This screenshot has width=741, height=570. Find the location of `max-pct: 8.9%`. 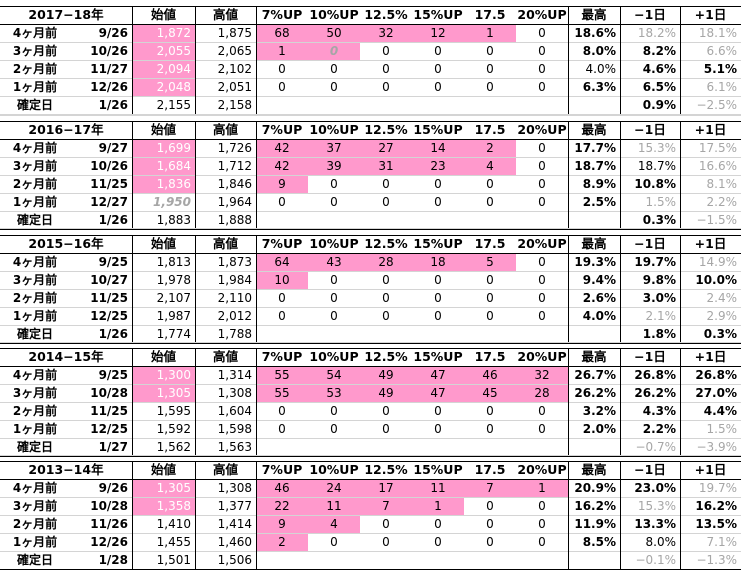

max-pct: 8.9% is located at coordinates (599, 184).